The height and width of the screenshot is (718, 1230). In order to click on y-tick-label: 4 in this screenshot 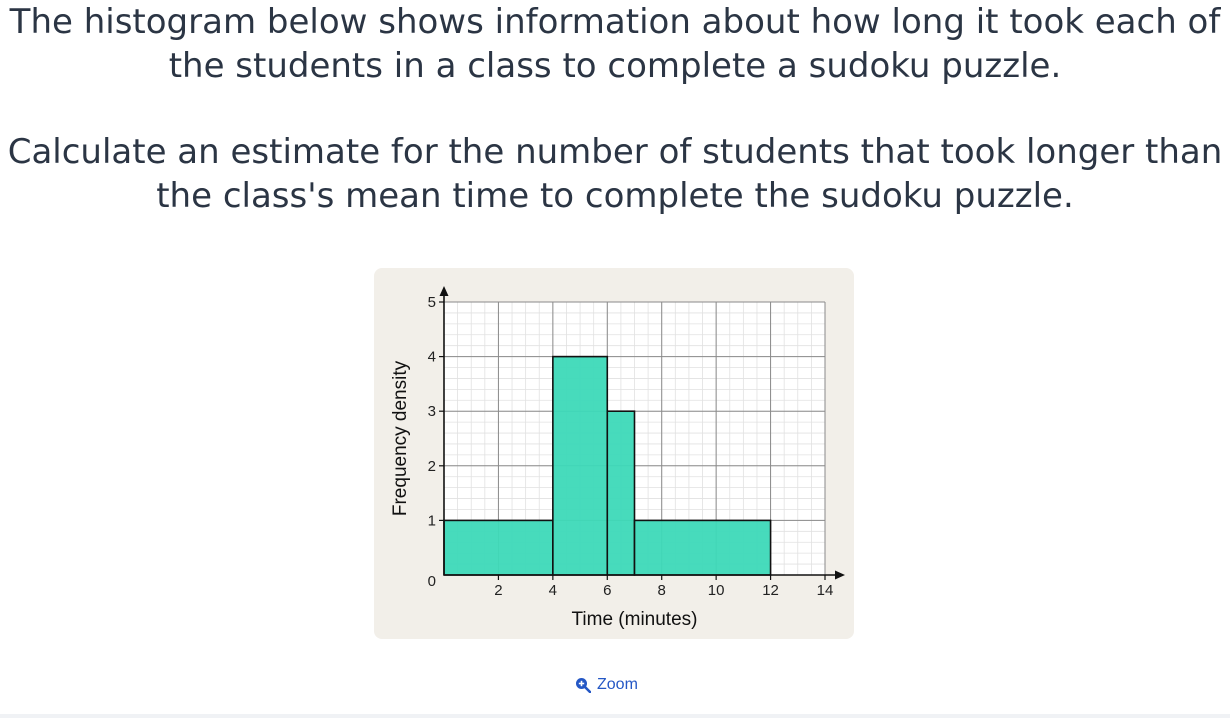, I will do `click(432, 357)`.